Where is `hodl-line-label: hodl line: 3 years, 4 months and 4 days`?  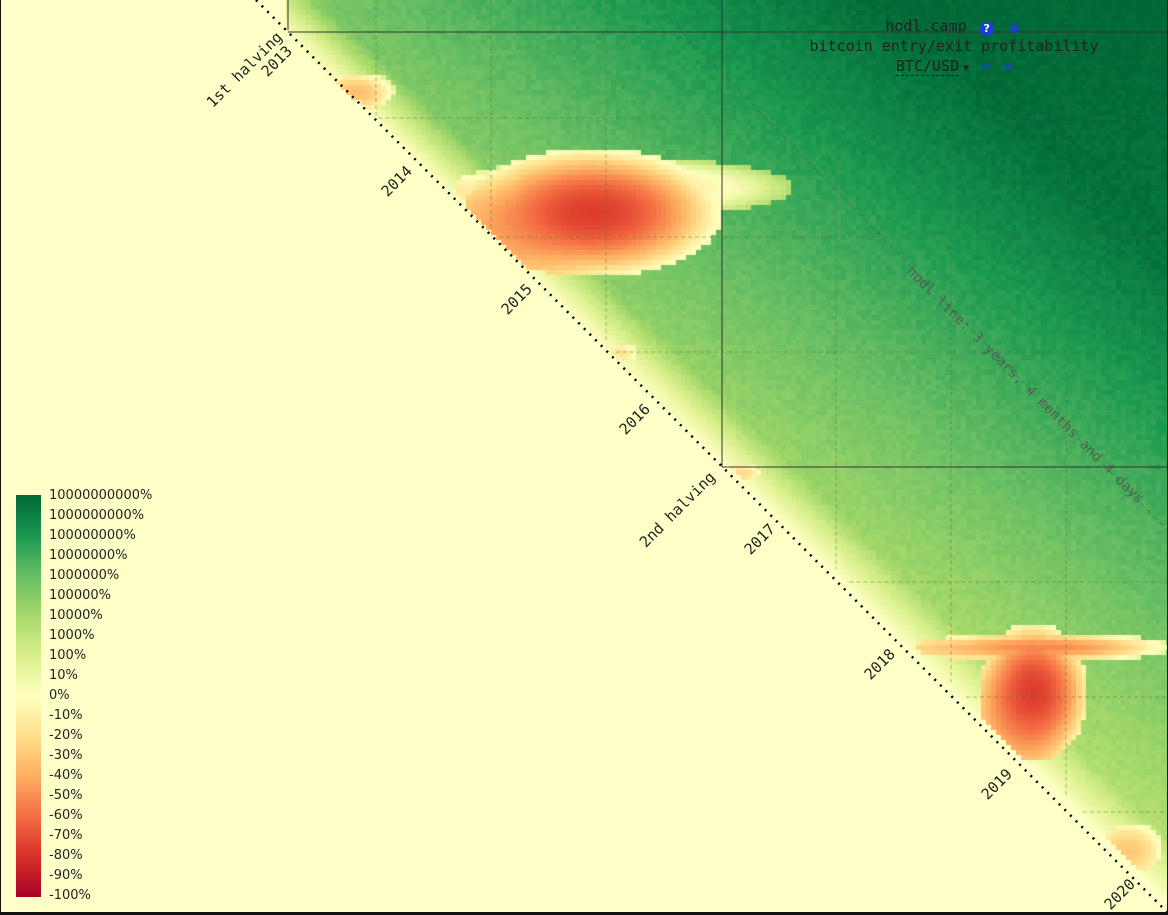 hodl-line-label: hodl line: 3 years, 4 months and 4 days is located at coordinates (1025, 386).